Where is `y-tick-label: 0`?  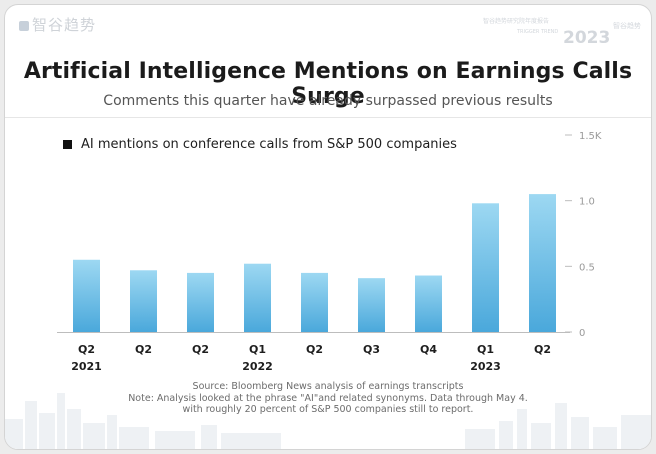 y-tick-label: 0 is located at coordinates (582, 333).